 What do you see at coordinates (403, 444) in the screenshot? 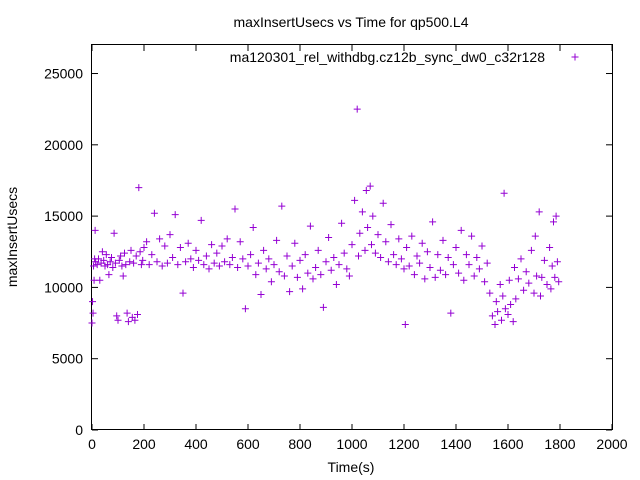
I see `x-tick-label: 1200` at bounding box center [403, 444].